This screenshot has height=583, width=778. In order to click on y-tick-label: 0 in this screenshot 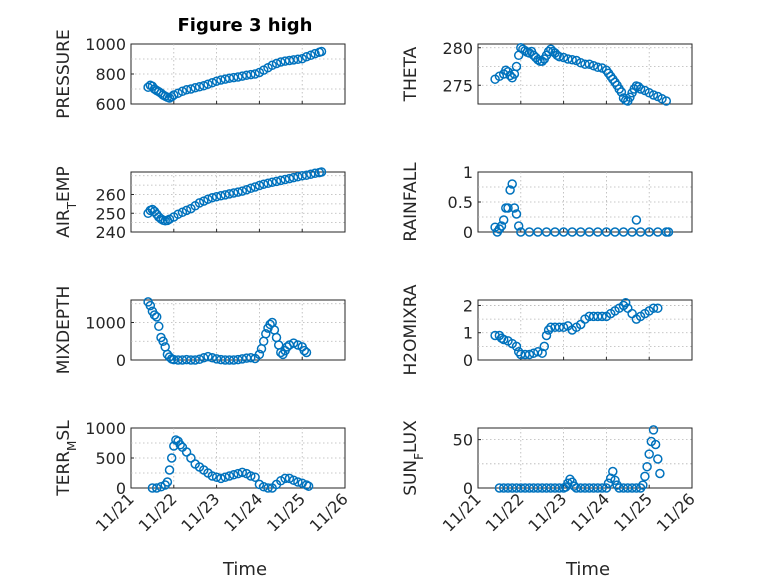, I will do `click(121, 360)`.